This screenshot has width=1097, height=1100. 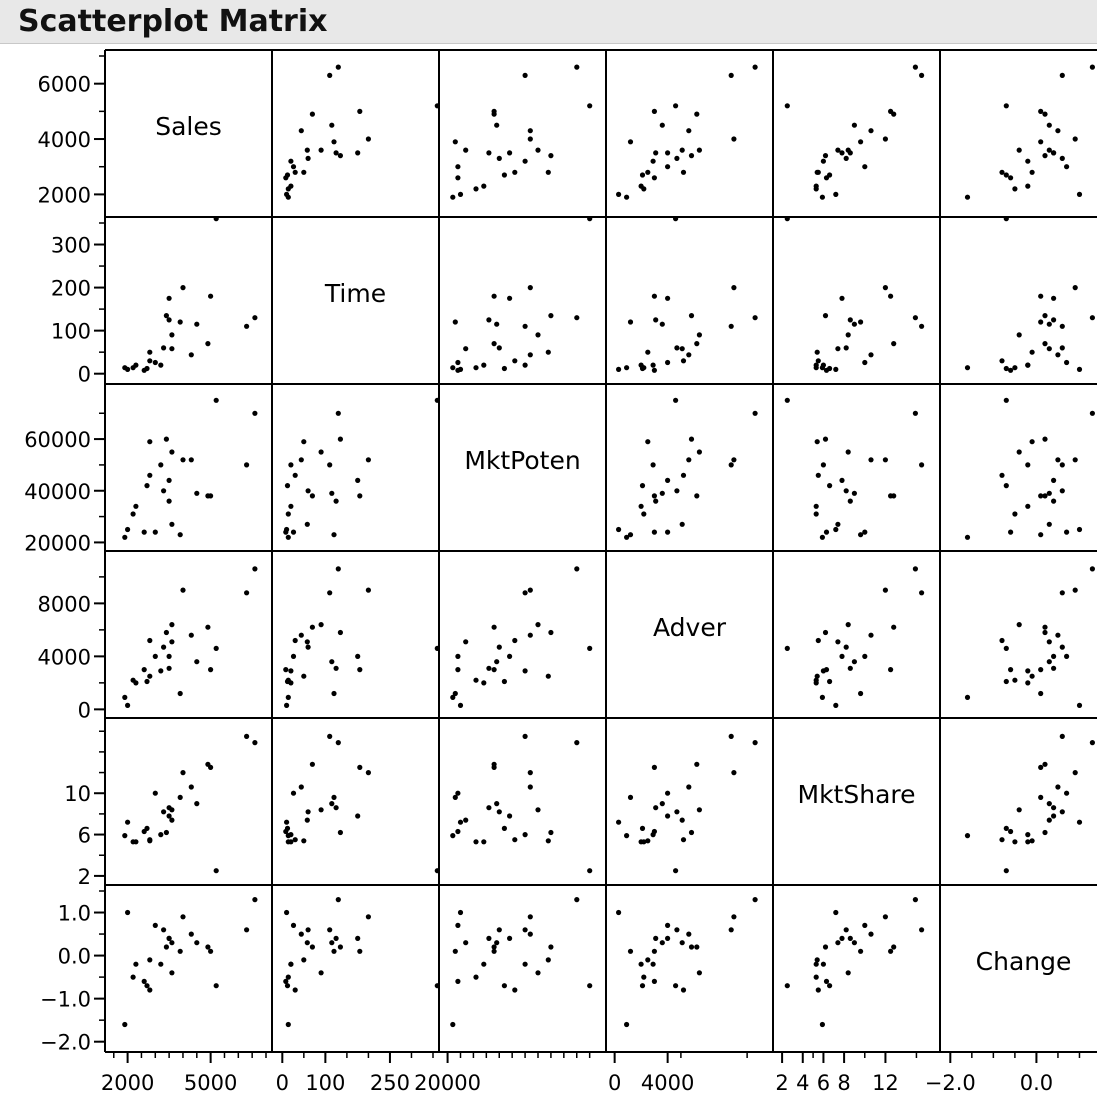 What do you see at coordinates (1029, 132) in the screenshot?
I see `cell-sales-vs-change` at bounding box center [1029, 132].